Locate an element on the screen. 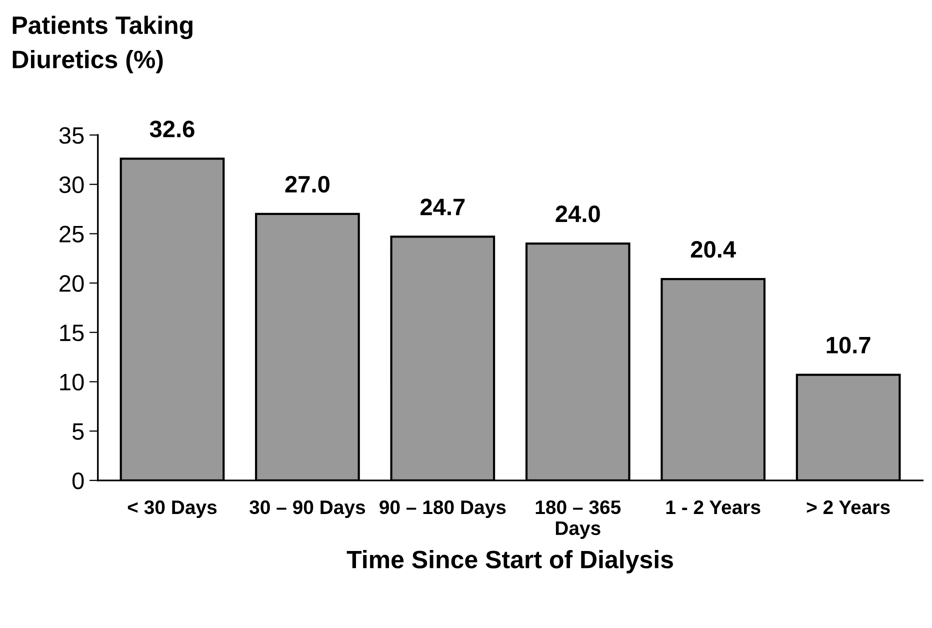 This screenshot has width=932, height=628. y-tick-label: 25 is located at coordinates (72, 234).